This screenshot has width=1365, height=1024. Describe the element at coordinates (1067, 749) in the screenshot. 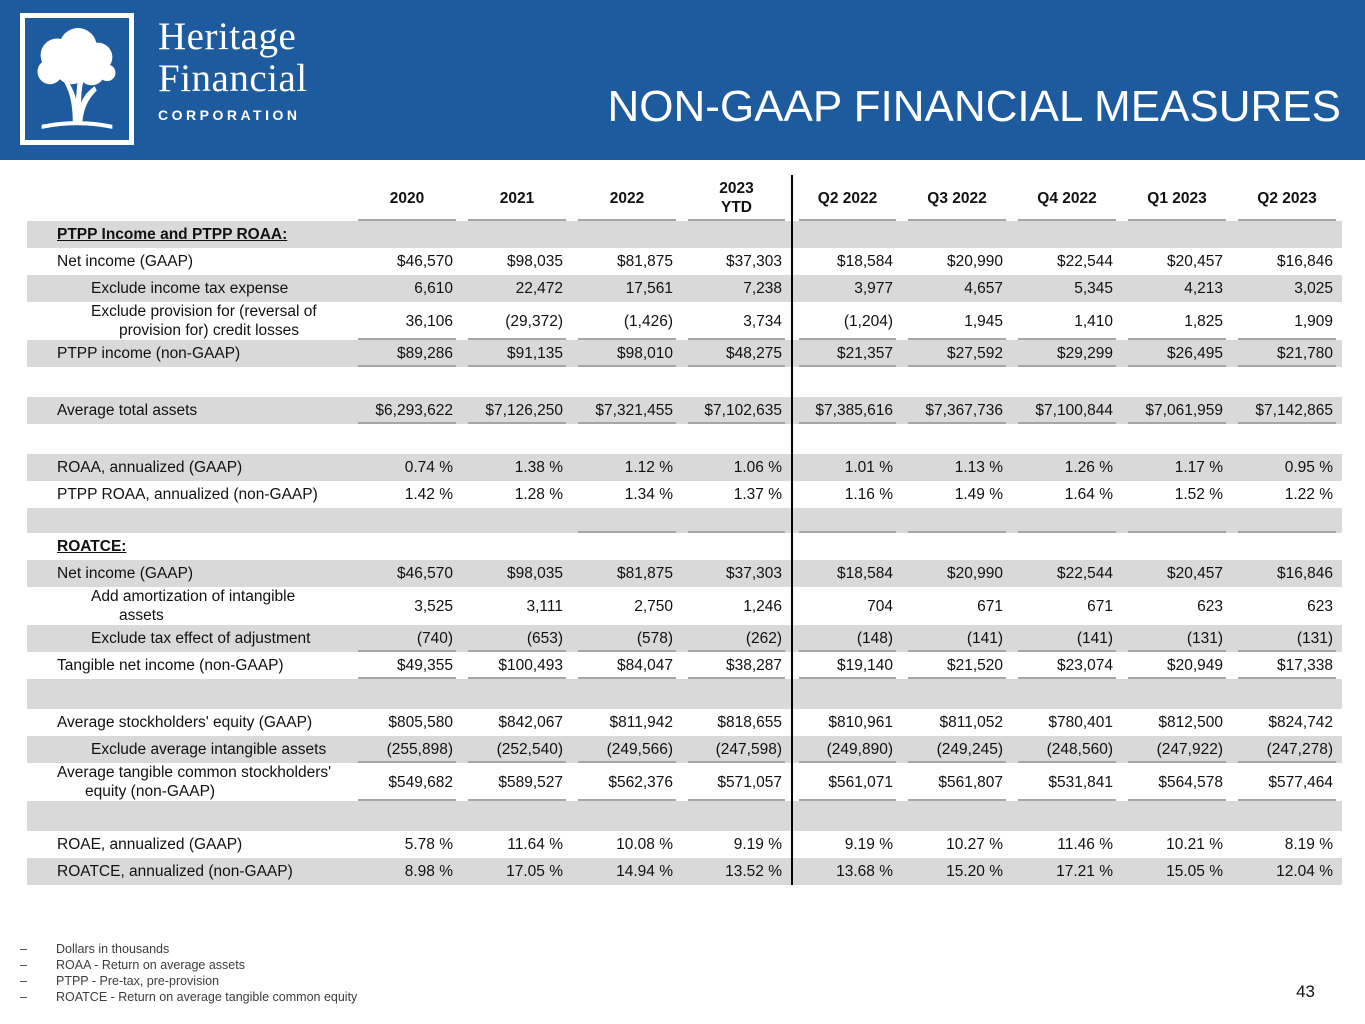

I see `value-cell: (248,560)` at that location.